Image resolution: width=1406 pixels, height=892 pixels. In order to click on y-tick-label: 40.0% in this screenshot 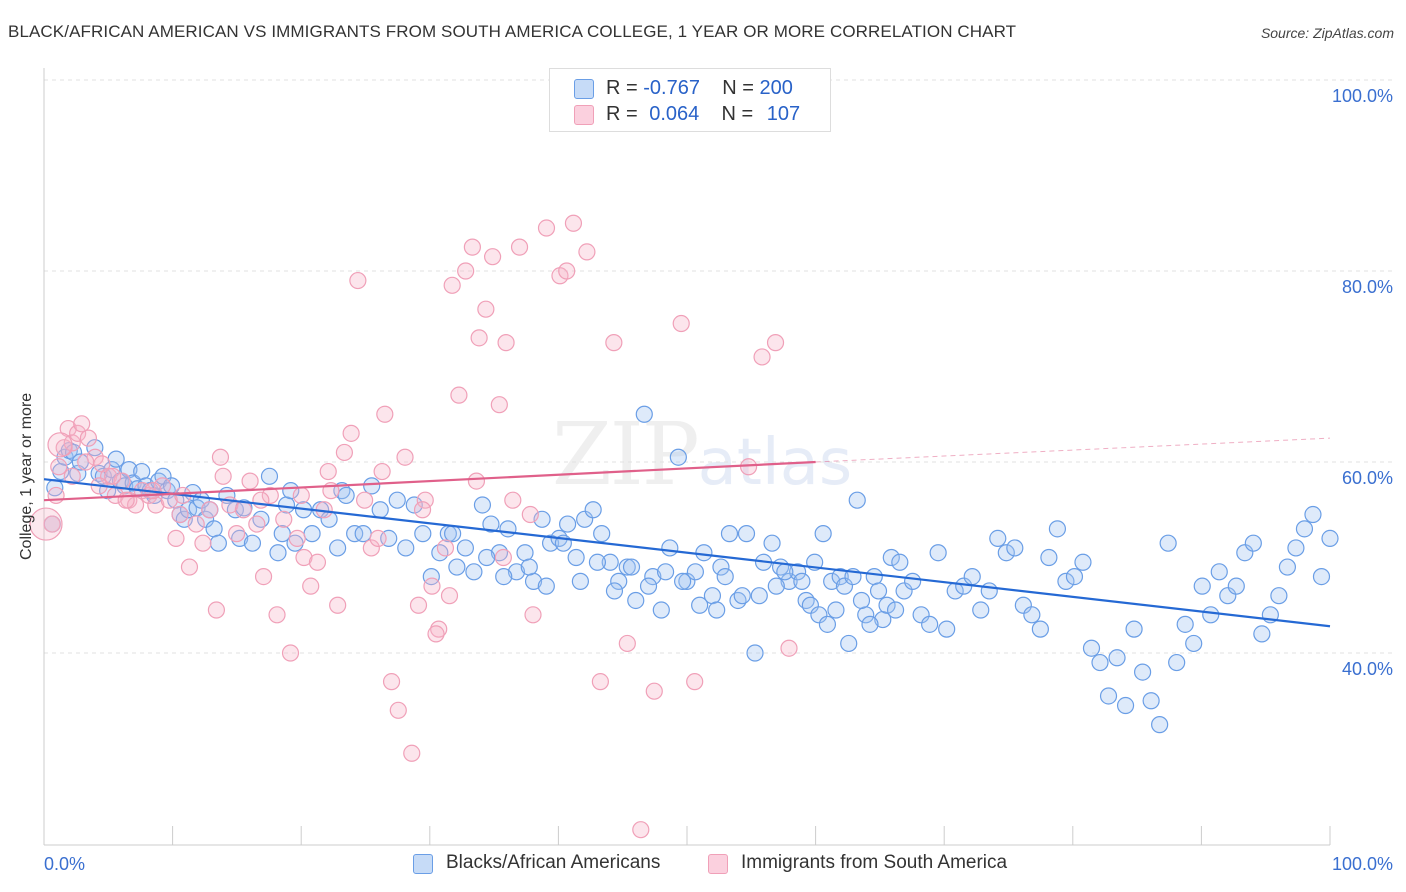, I will do `click(1367, 669)`.